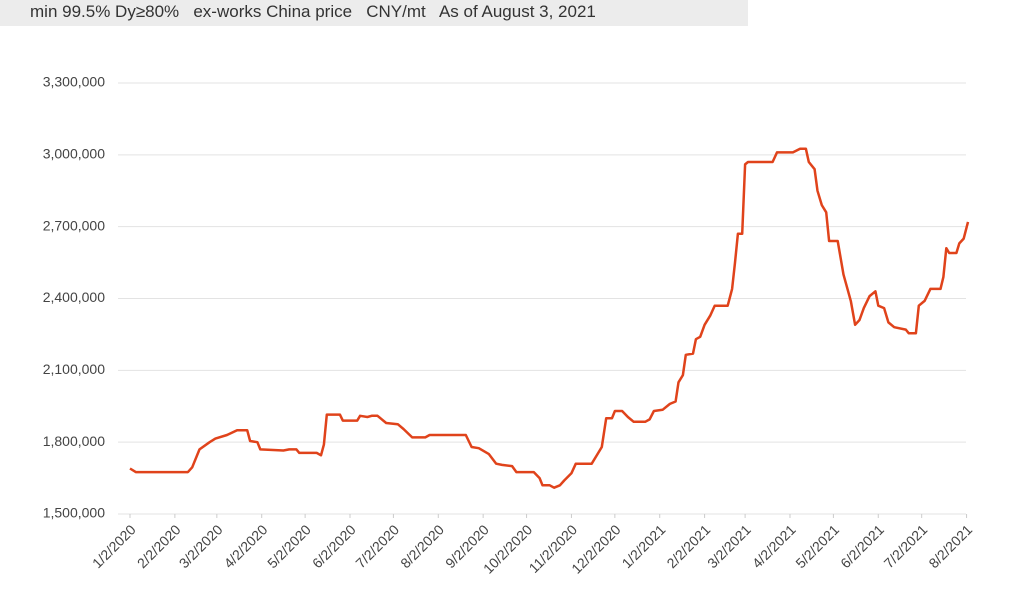 This screenshot has width=1022, height=614. Describe the element at coordinates (729, 546) in the screenshot. I see `x-tick-label: 3/2/2021` at that location.